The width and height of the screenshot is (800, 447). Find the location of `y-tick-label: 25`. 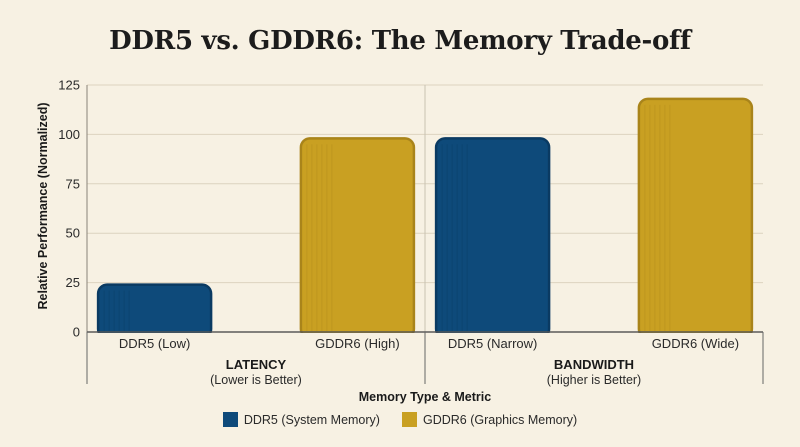

y-tick-label: 25 is located at coordinates (73, 282).